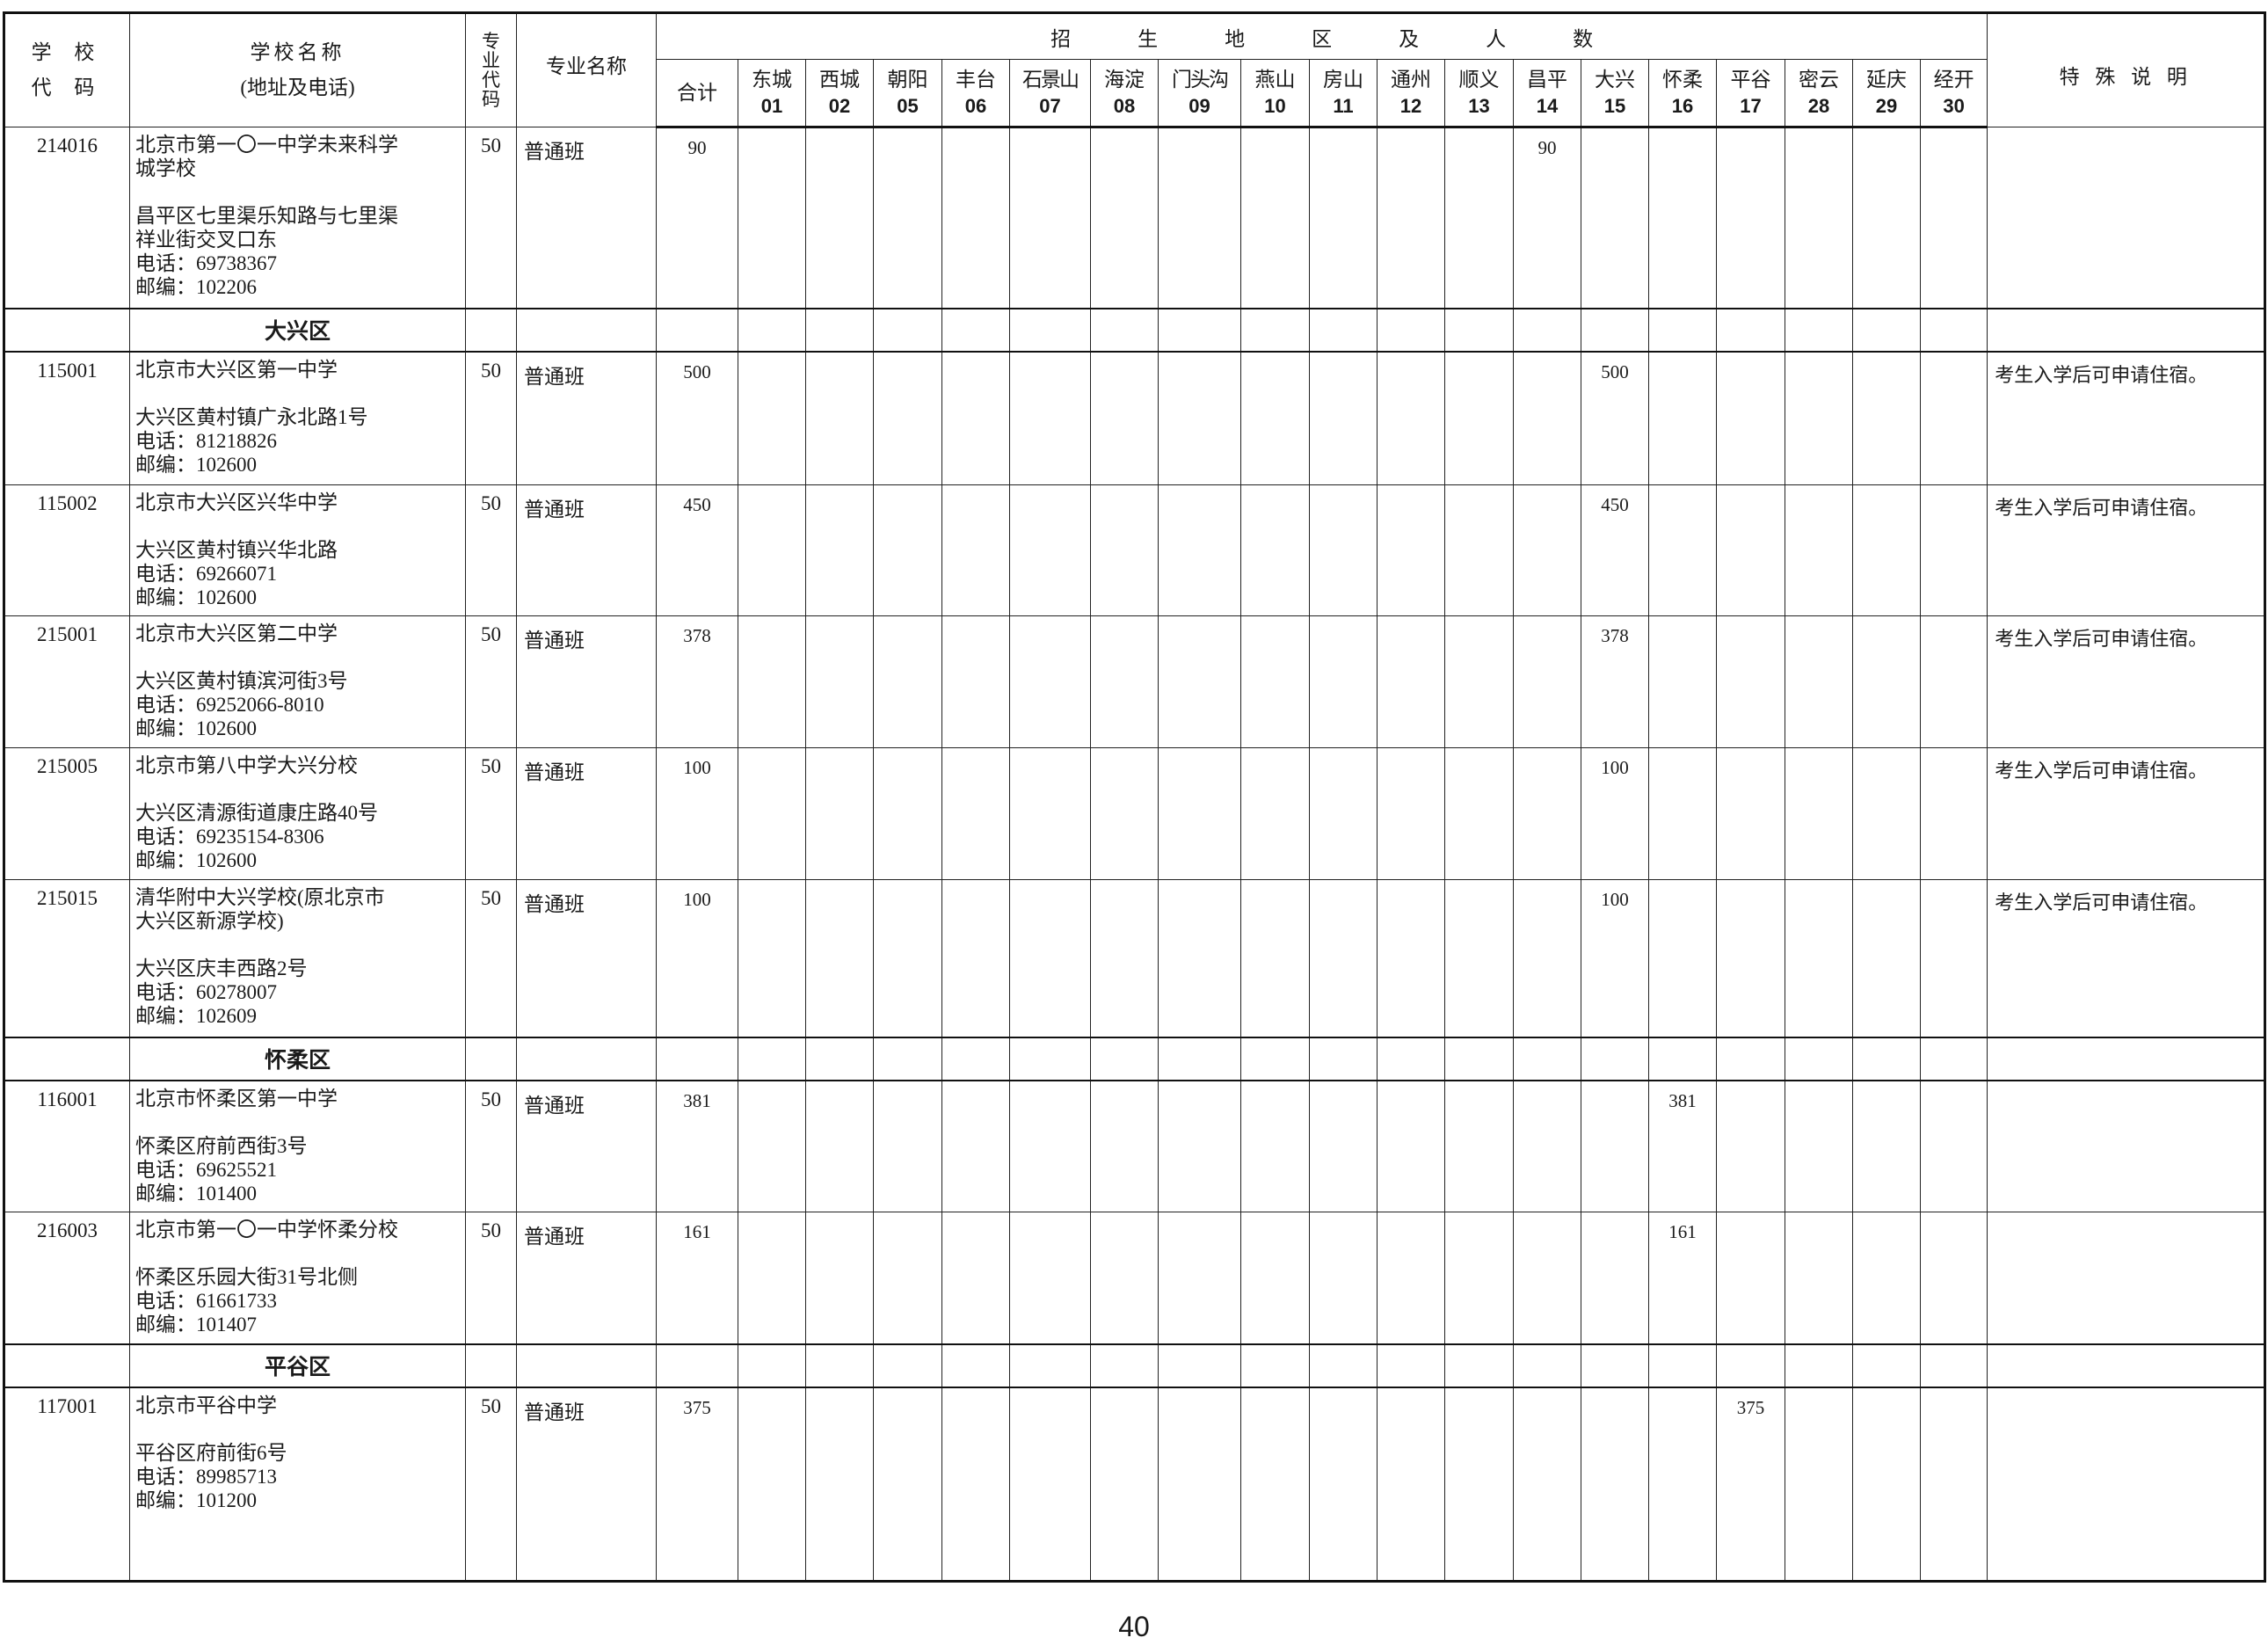  What do you see at coordinates (587, 813) in the screenshot?
I see `major-name: 普通班` at bounding box center [587, 813].